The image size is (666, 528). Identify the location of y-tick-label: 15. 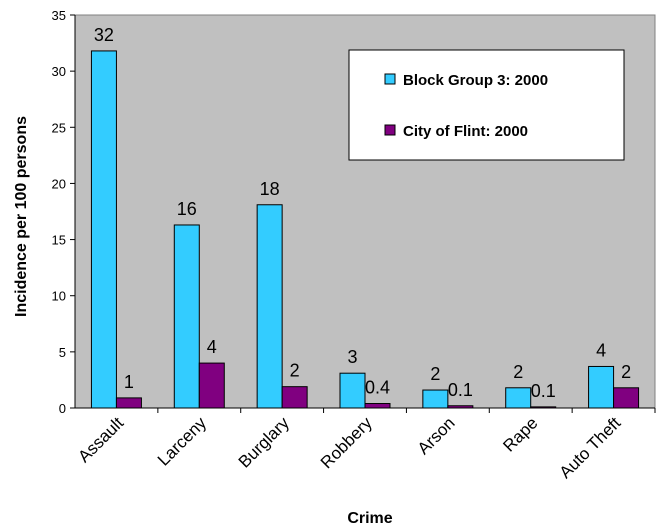
(59, 240).